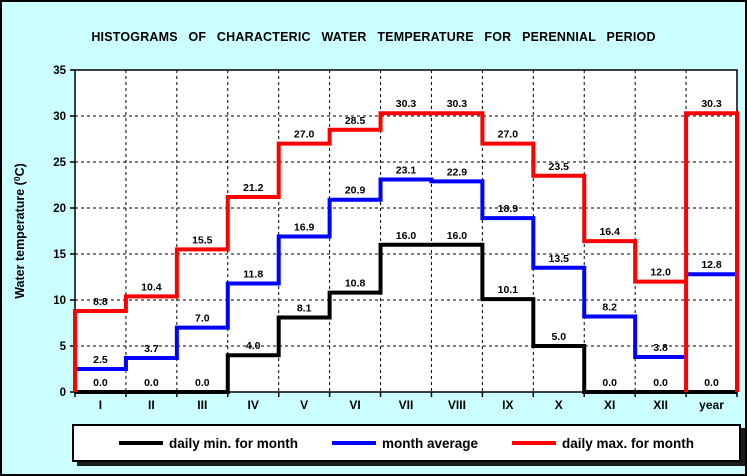 This screenshot has height=476, width=747. Describe the element at coordinates (406, 405) in the screenshot. I see `x-tick-label: VII` at that location.